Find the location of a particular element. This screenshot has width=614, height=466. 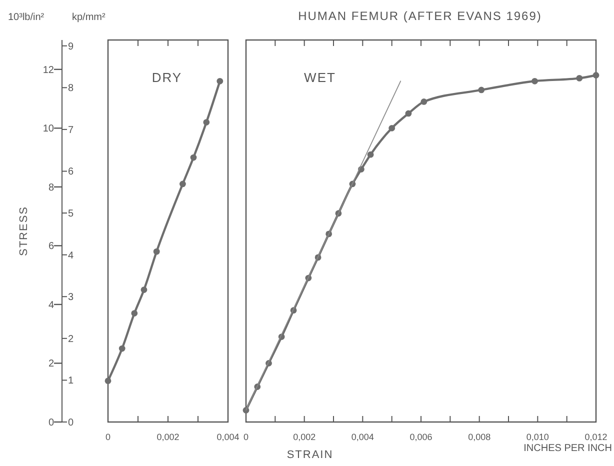

y2-tick-label: 8 is located at coordinates (71, 88).